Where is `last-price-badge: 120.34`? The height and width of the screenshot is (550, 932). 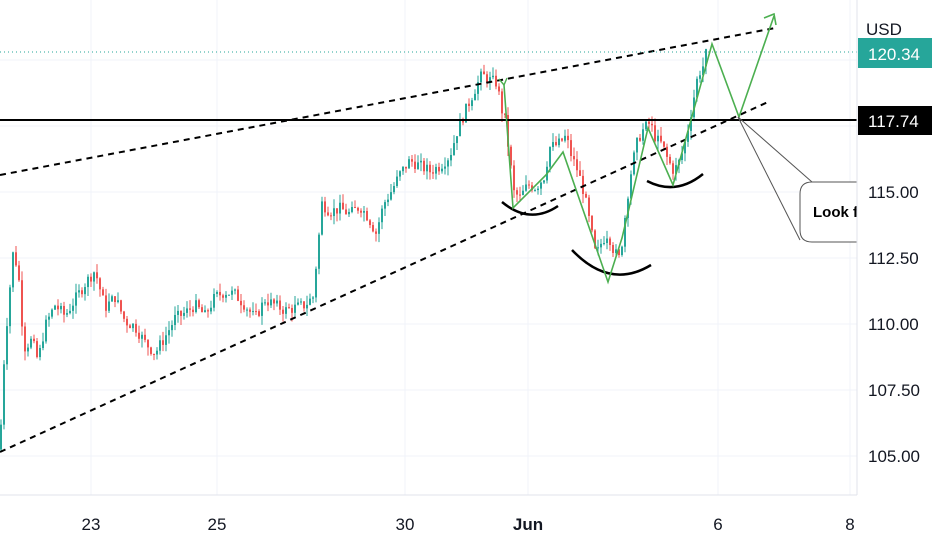 last-price-badge: 120.34 is located at coordinates (895, 53).